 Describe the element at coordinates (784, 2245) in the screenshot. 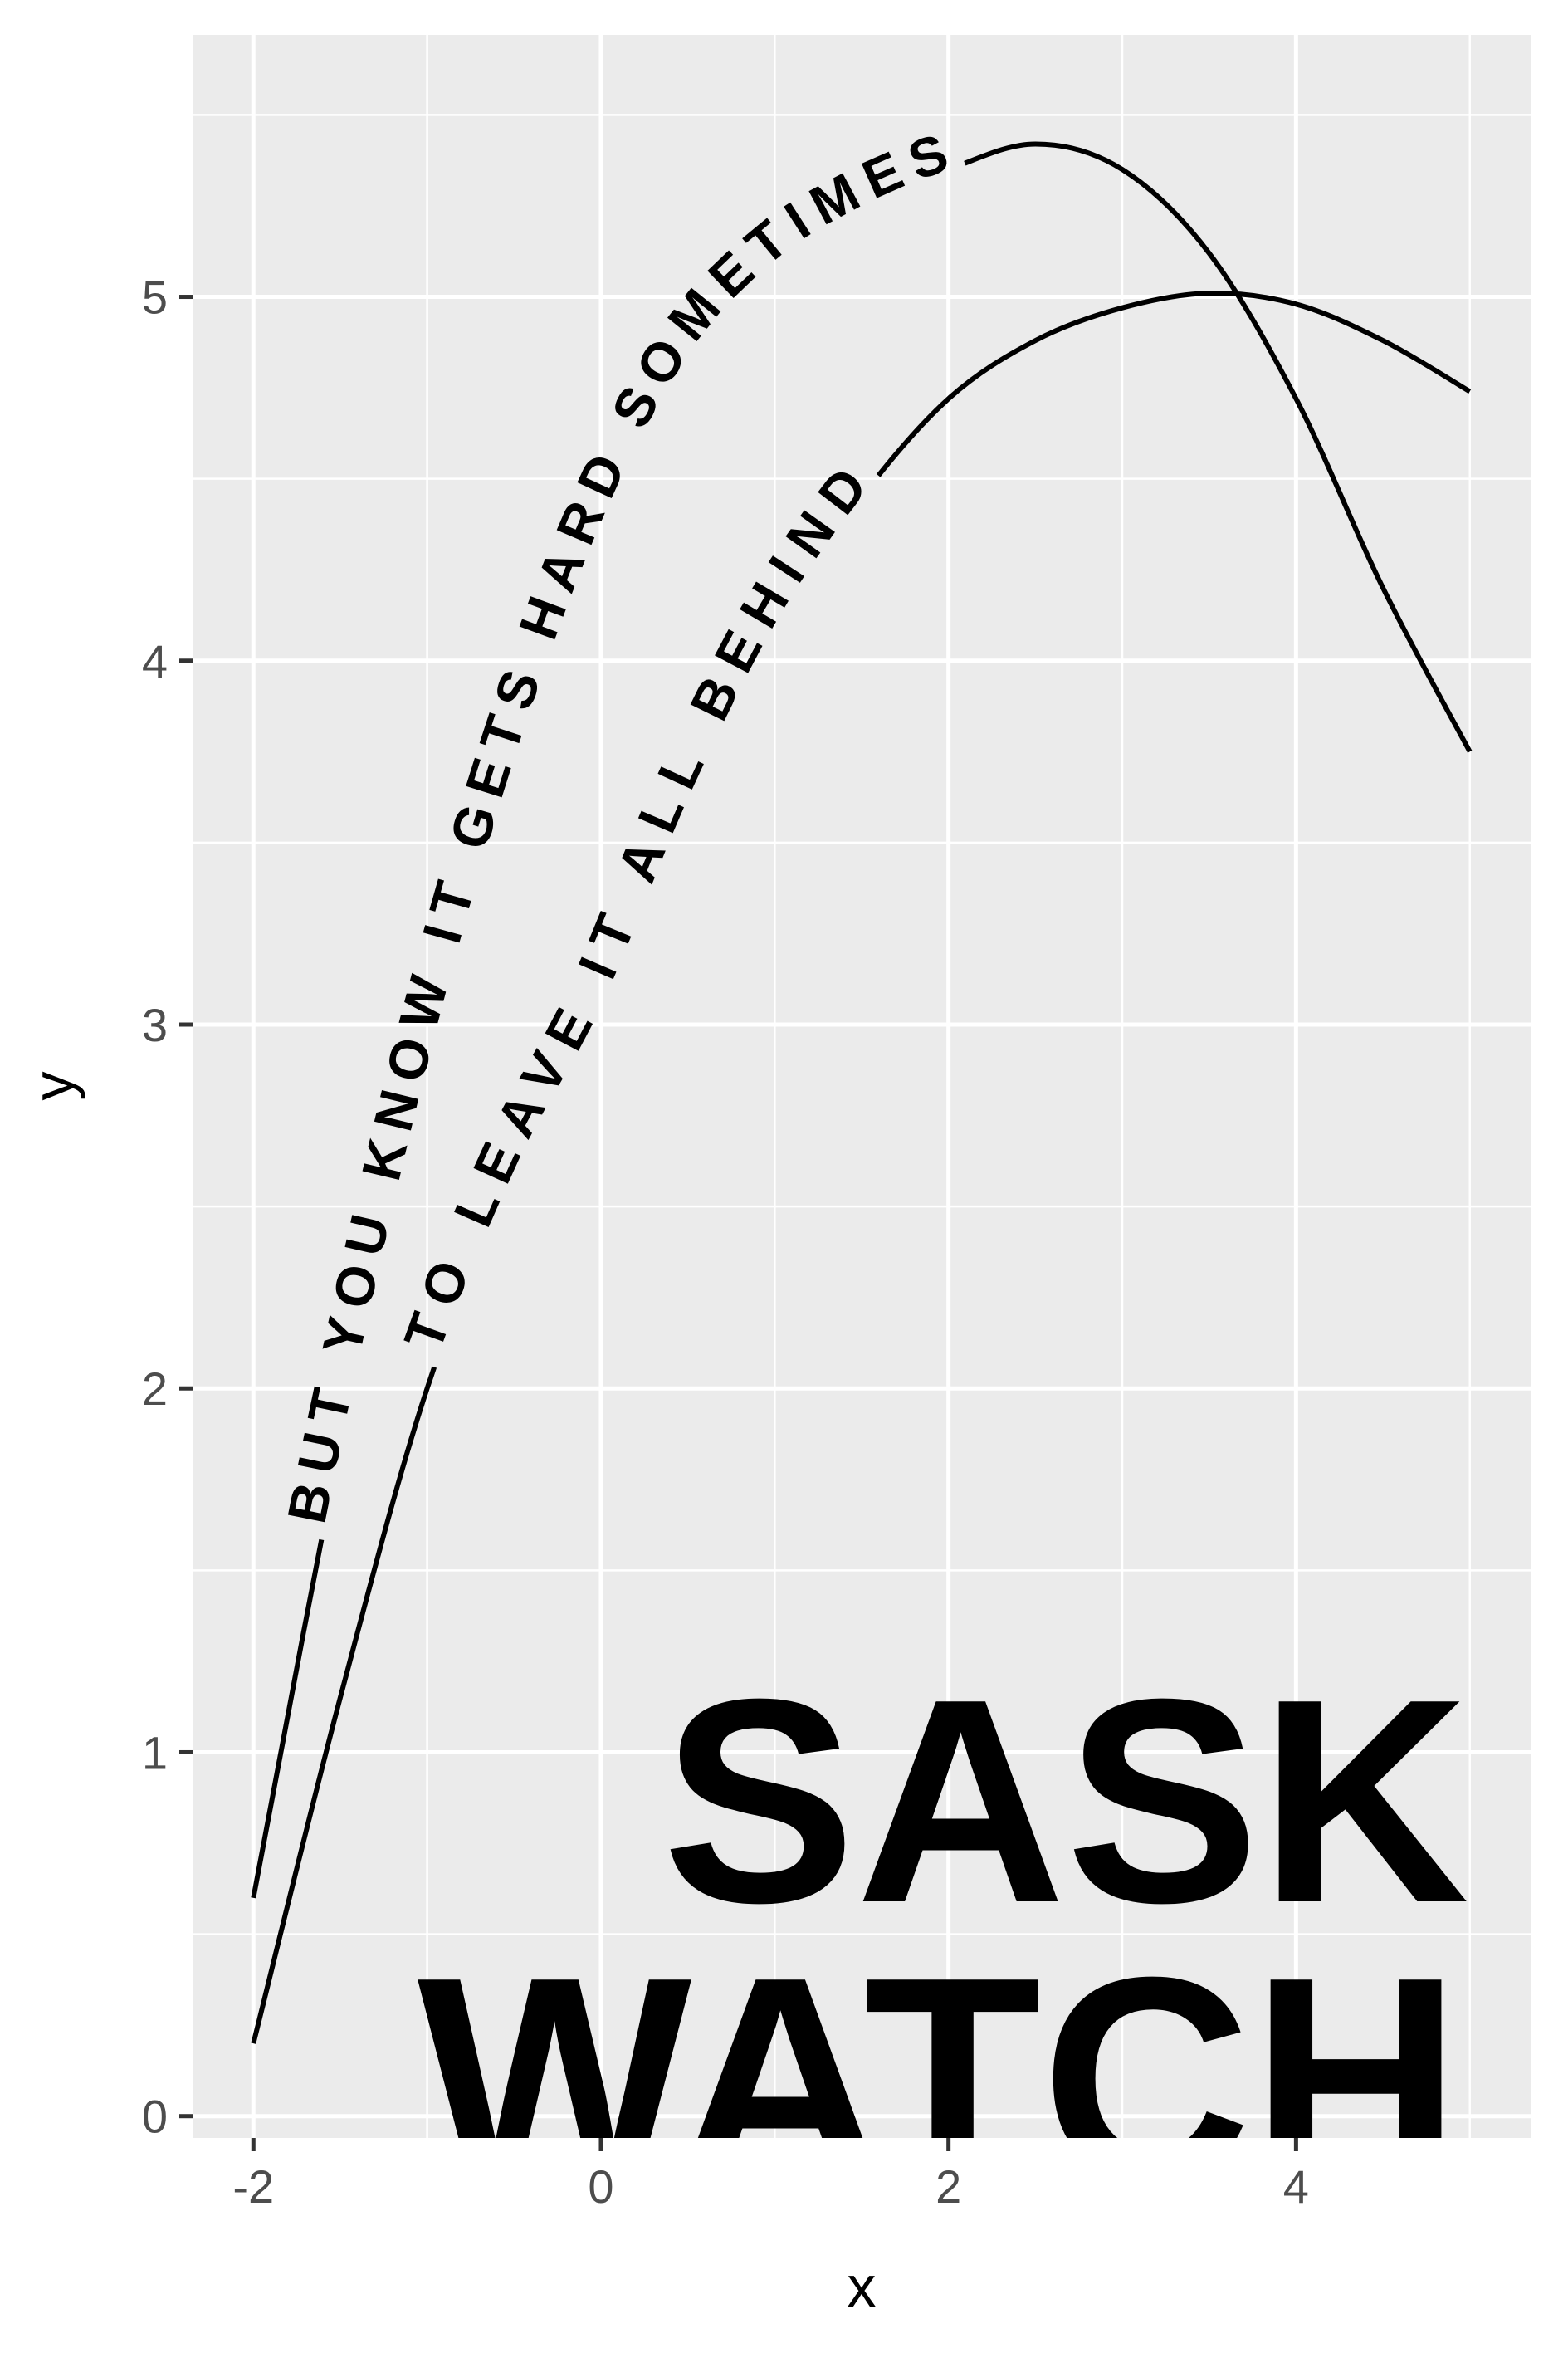

I see `panel-bottom-margin` at that location.